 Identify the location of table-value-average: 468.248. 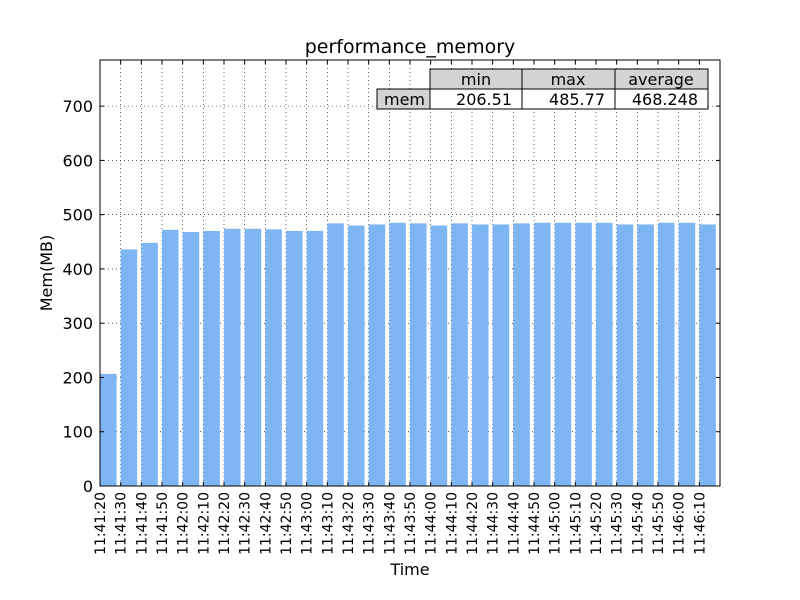
(665, 99).